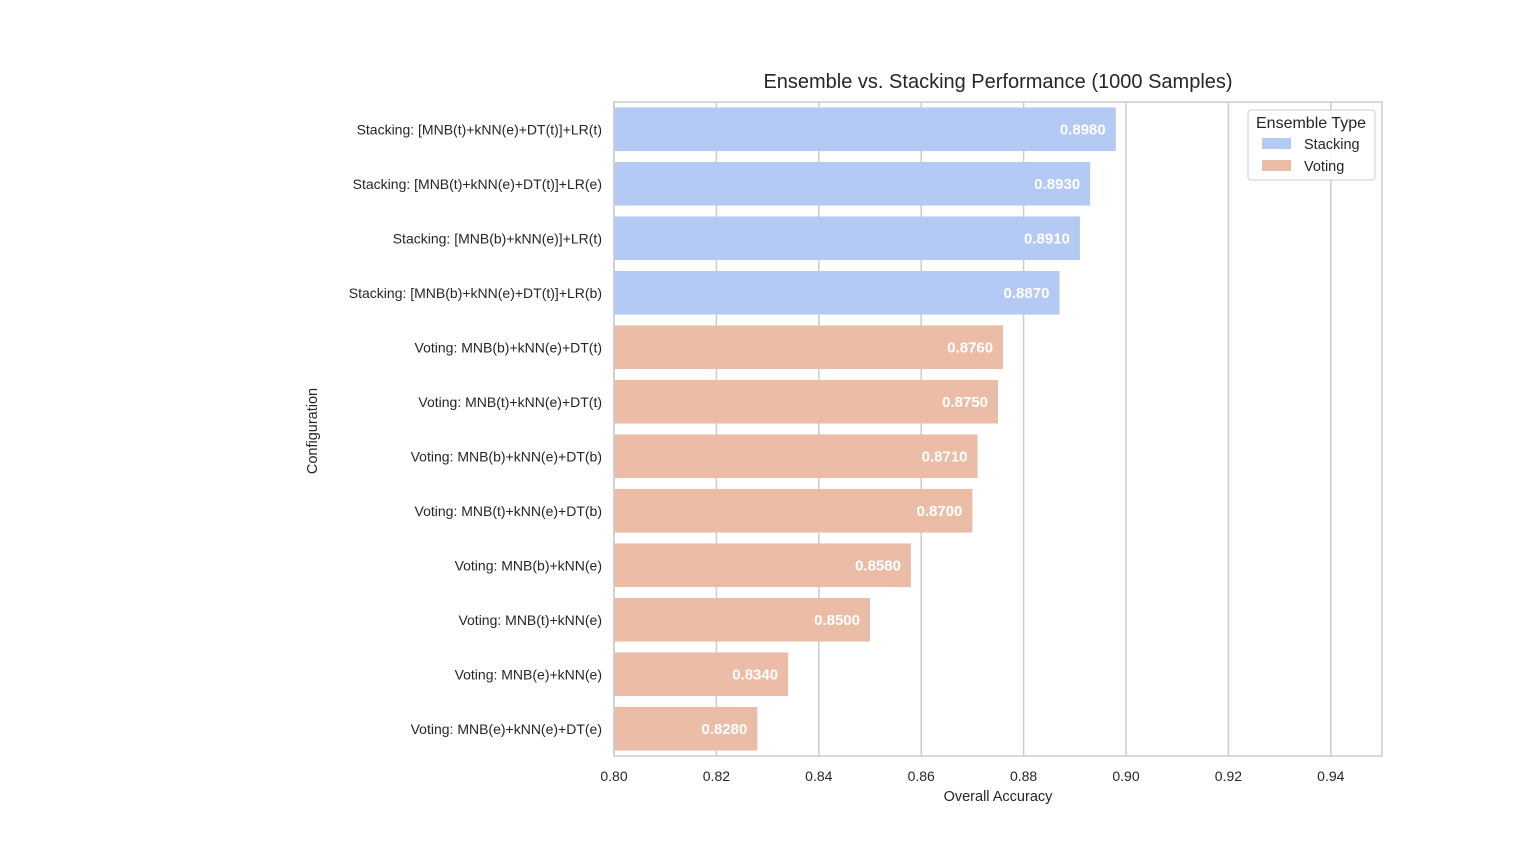 This screenshot has height=850, width=1536. Describe the element at coordinates (818, 776) in the screenshot. I see `x-tick-label: 0.84` at that location.